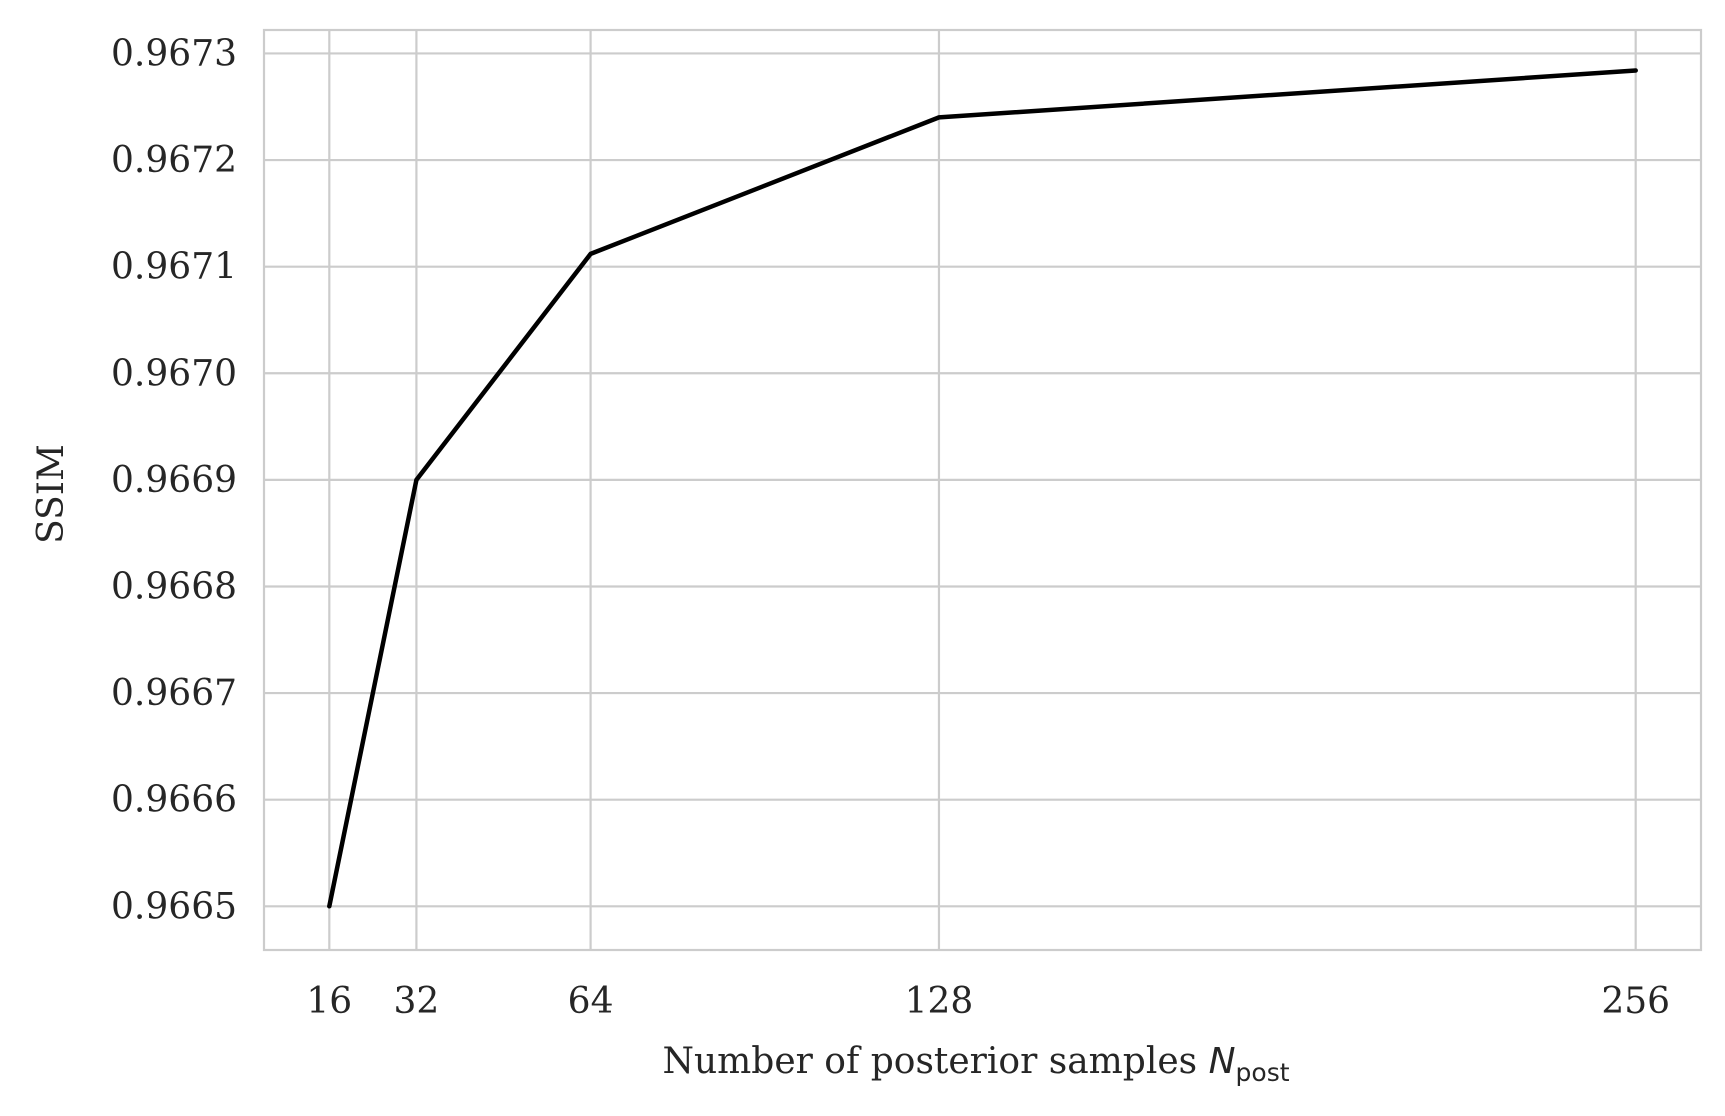  I want to click on x-tick-label: 16, so click(329, 1001).